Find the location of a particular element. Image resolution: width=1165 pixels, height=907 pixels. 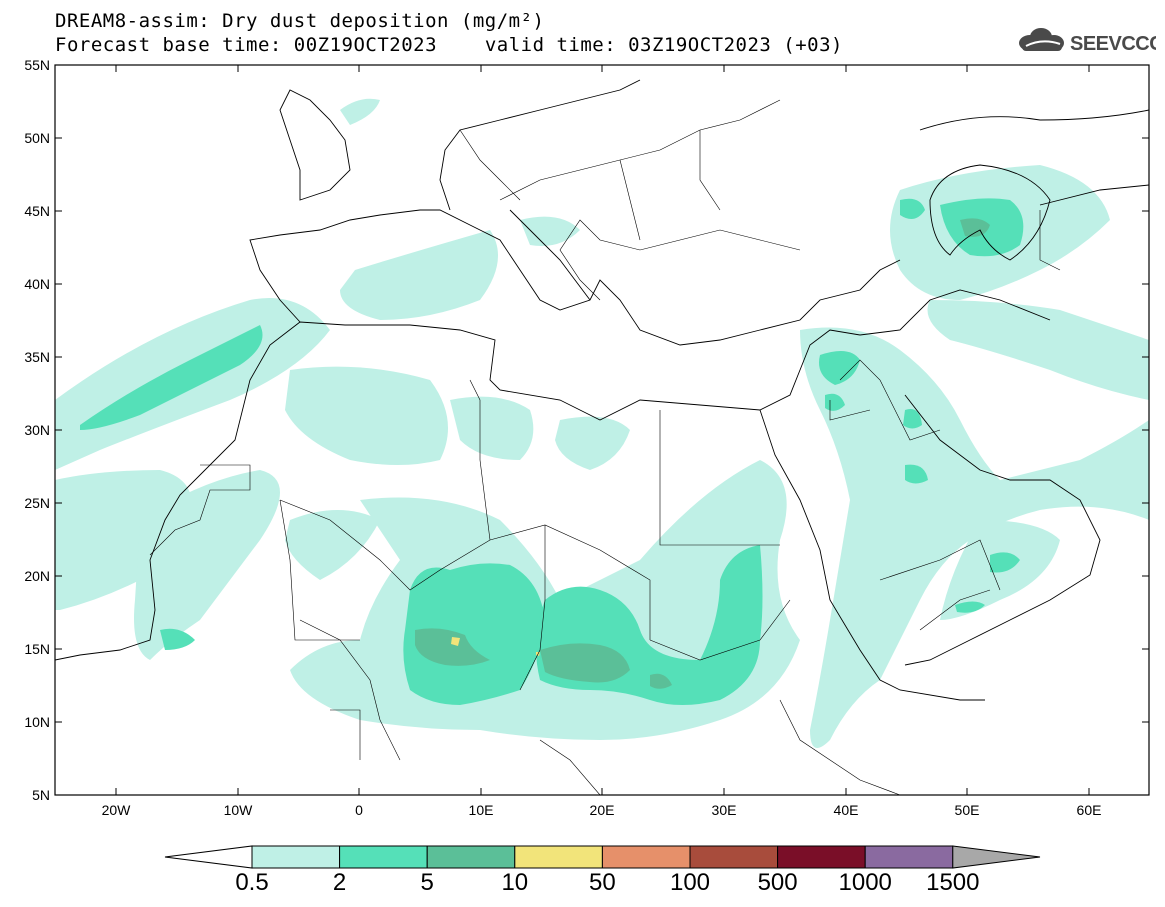

lon-label: 20E is located at coordinates (602, 810).